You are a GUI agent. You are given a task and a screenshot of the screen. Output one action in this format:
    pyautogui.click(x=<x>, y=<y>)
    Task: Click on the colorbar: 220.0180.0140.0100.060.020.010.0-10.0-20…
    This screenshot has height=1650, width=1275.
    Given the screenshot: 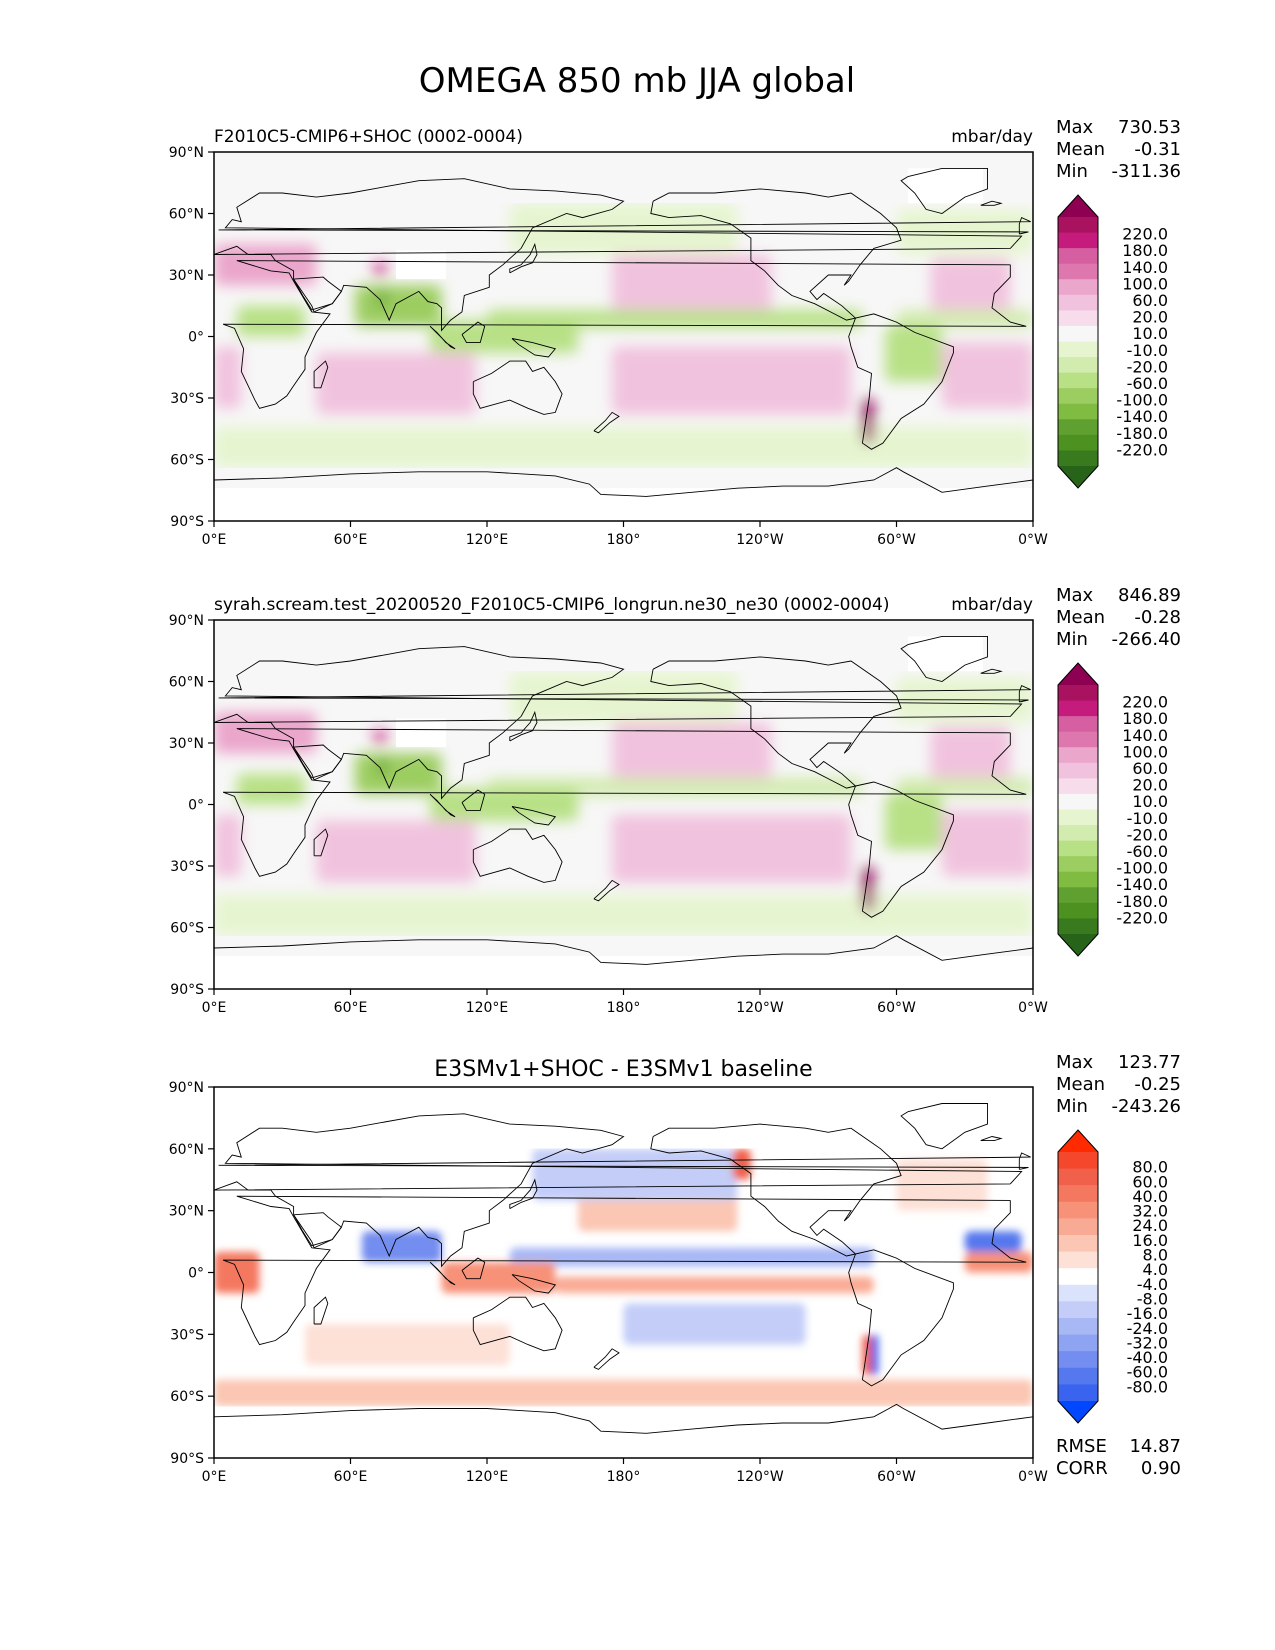 What is the action you would take?
    pyautogui.click(x=1112, y=809)
    